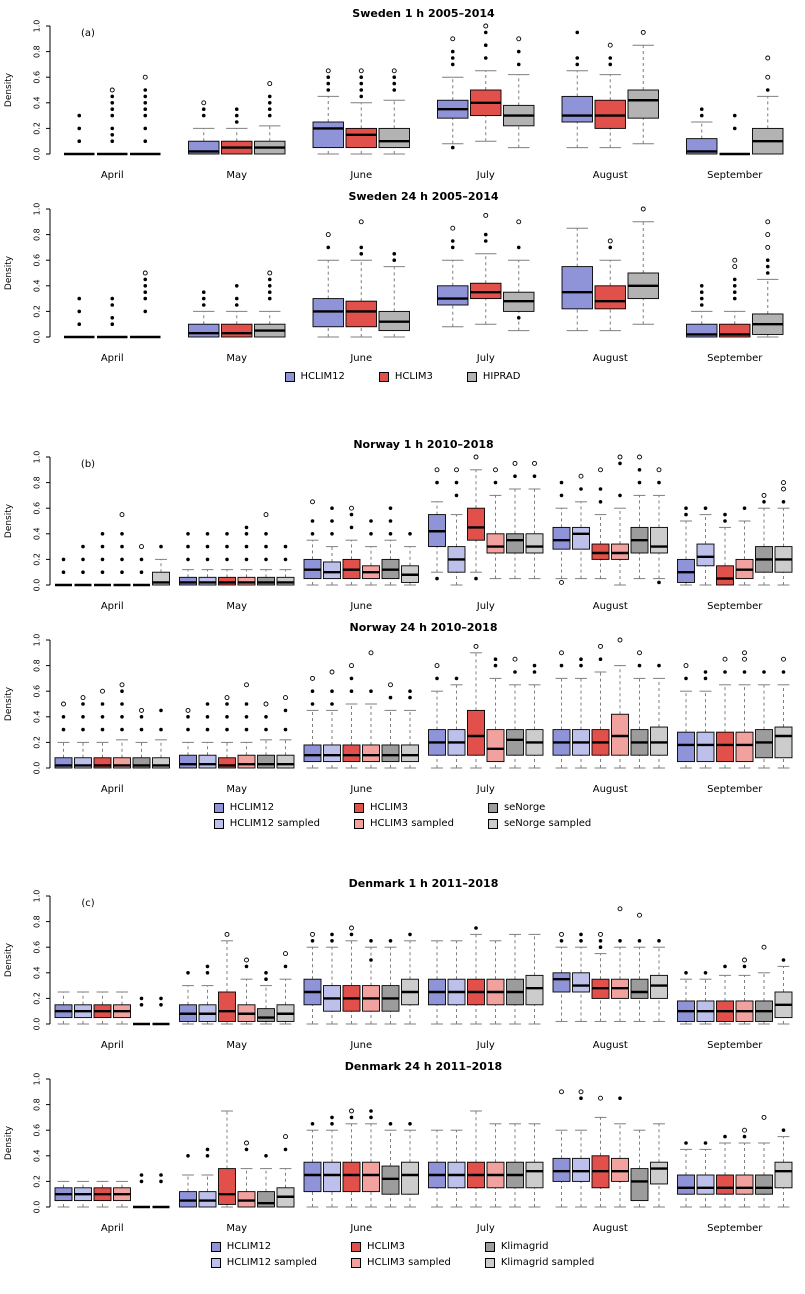 Image resolution: width=805 pixels, height=1294 pixels. I want to click on legend-item: HIPRAD, so click(493, 376).